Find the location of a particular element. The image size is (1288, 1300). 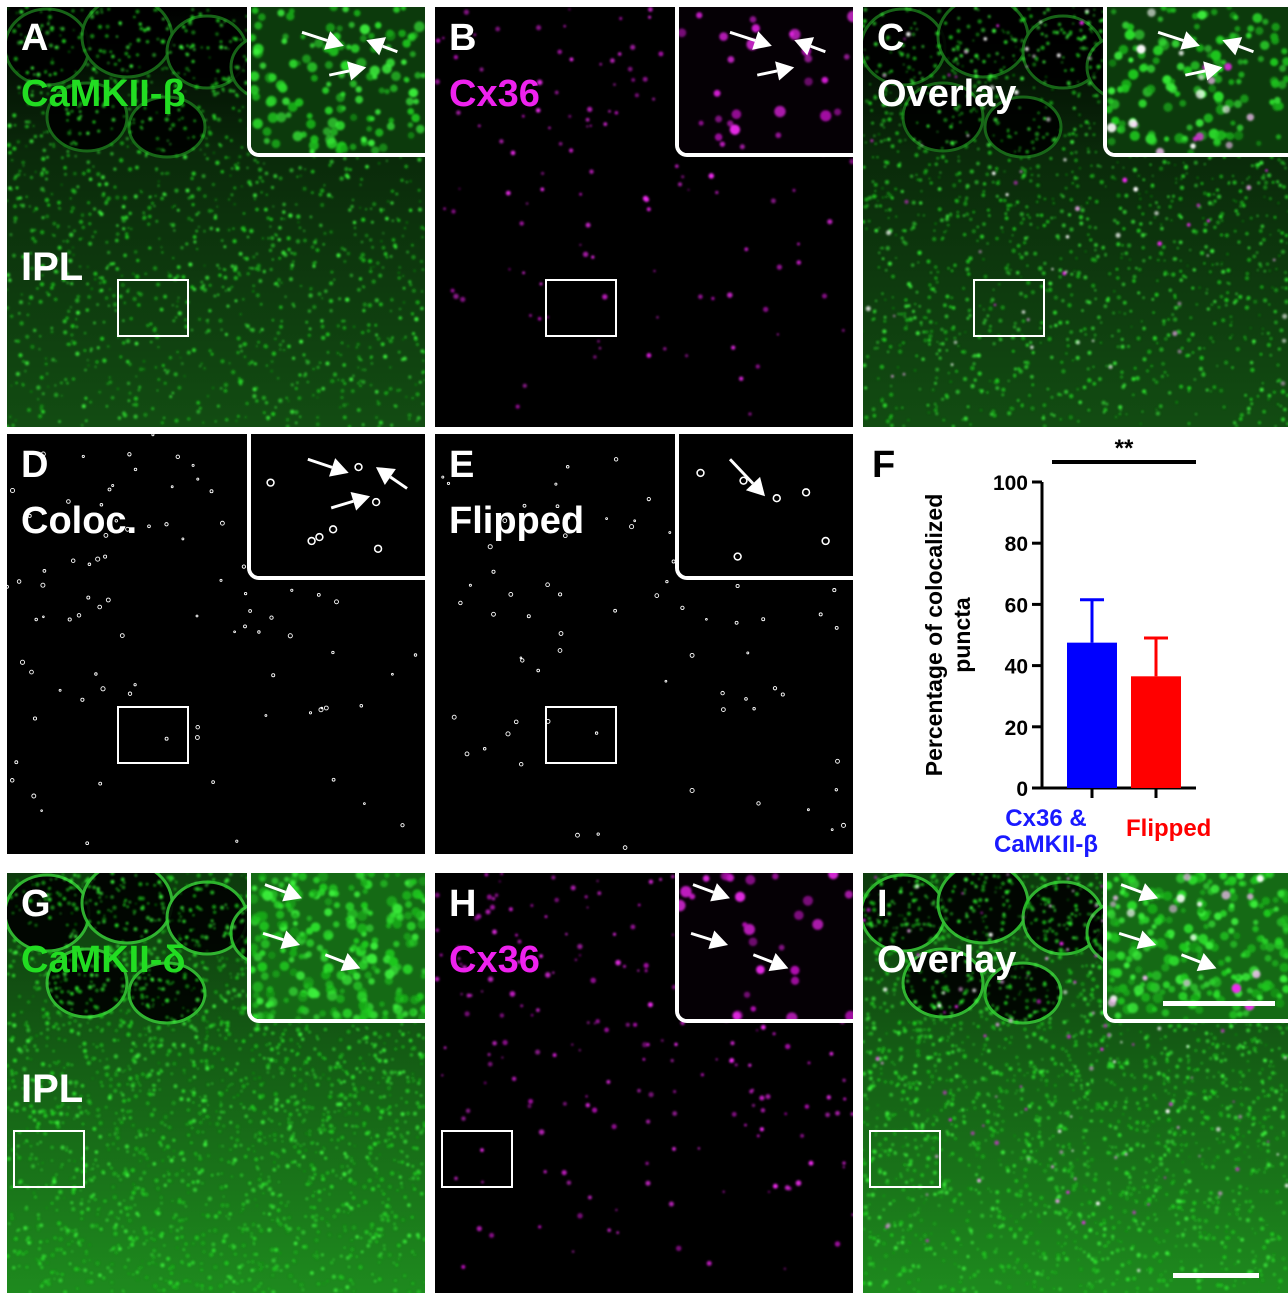

channel-label: Flipped is located at coordinates (517, 521).